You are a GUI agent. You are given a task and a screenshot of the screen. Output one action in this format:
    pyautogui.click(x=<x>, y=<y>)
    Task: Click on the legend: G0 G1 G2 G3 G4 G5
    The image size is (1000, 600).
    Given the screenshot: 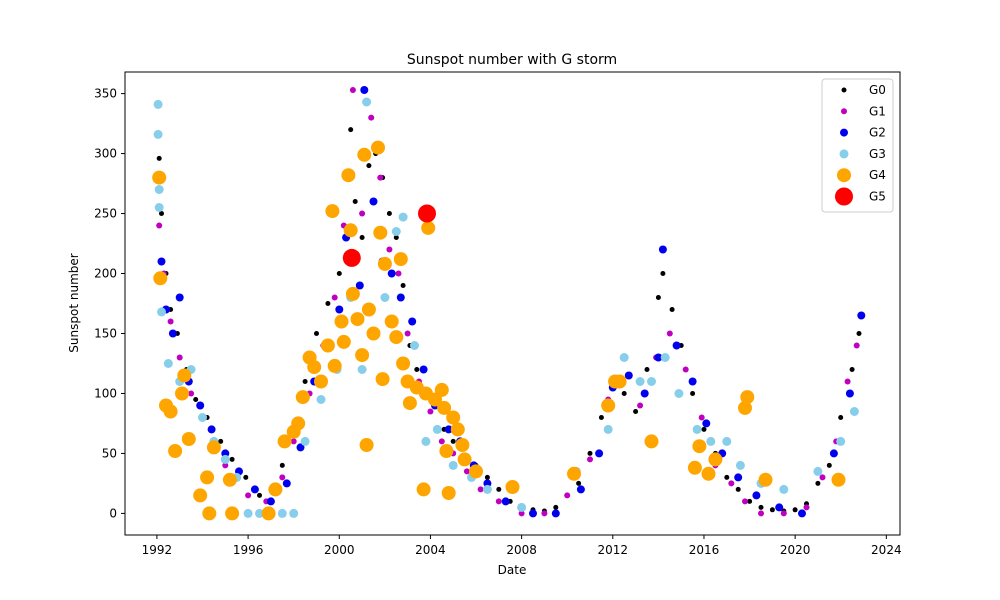 What is the action you would take?
    pyautogui.click(x=857, y=145)
    